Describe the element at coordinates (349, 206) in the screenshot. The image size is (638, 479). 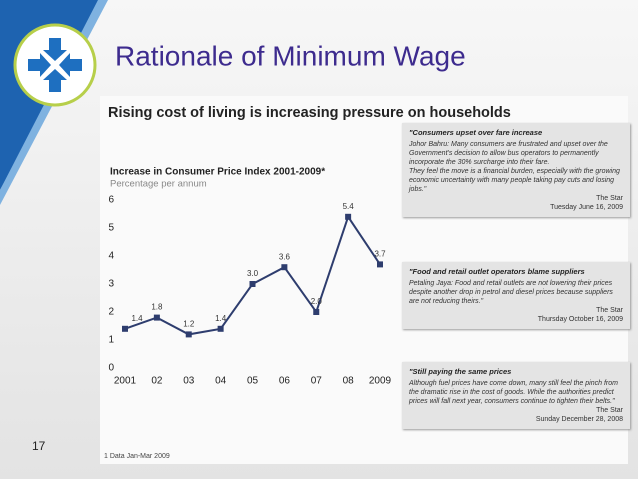
I see `value-label: 5.4` at that location.